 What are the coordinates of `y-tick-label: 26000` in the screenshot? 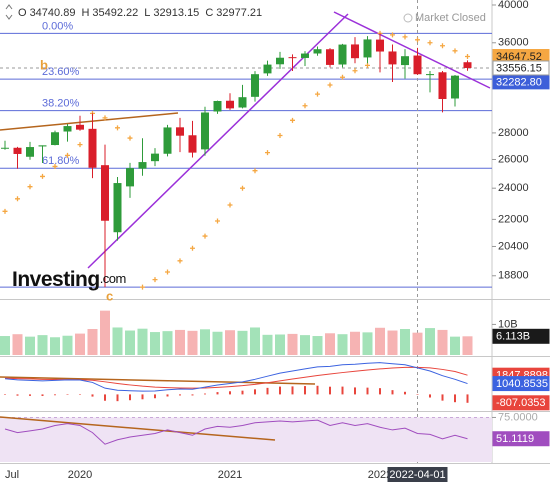 It's located at (513, 159).